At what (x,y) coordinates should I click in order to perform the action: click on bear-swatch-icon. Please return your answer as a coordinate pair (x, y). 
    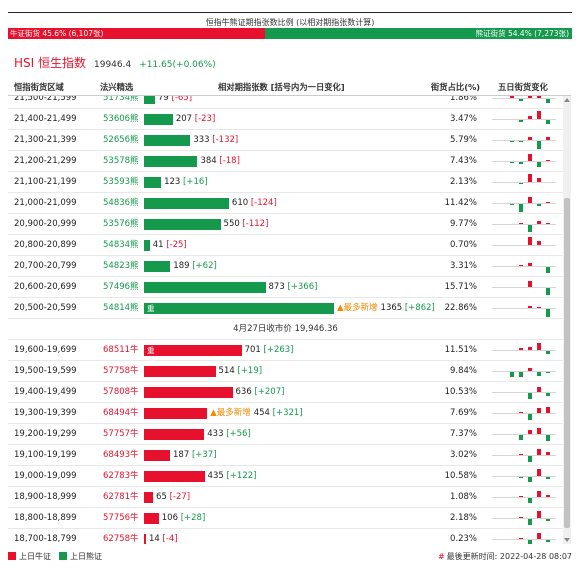
    Looking at the image, I should click on (63, 556).